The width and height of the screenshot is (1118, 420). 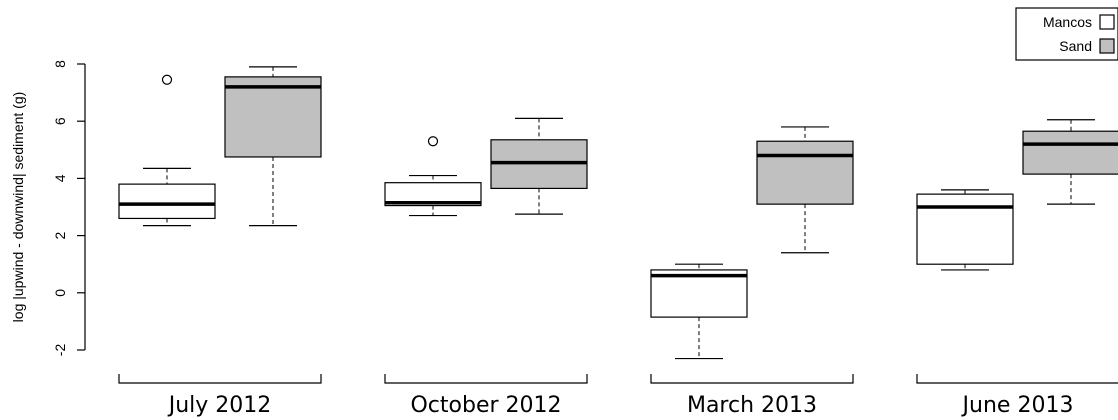 I want to click on group-label: June 2013, so click(x=1017, y=405).